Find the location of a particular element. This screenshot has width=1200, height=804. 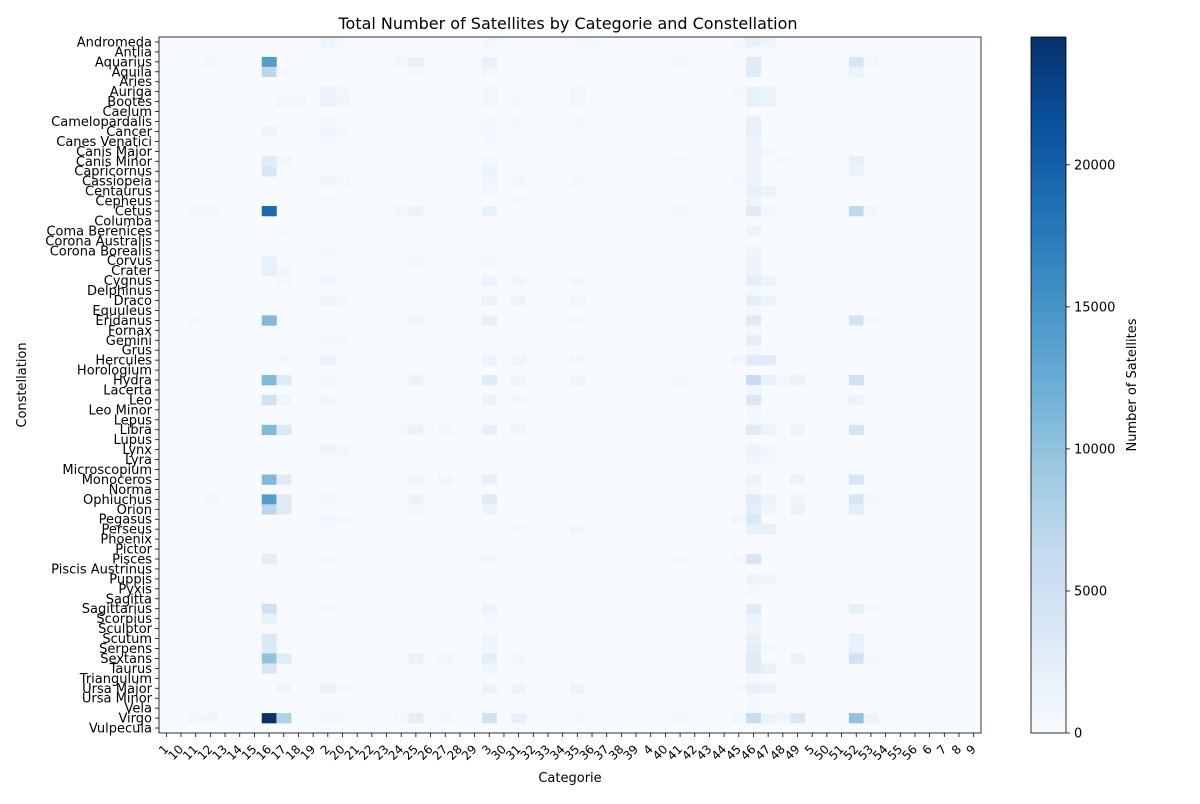

colorbar-tick-label: 10000 is located at coordinates (1094, 449).